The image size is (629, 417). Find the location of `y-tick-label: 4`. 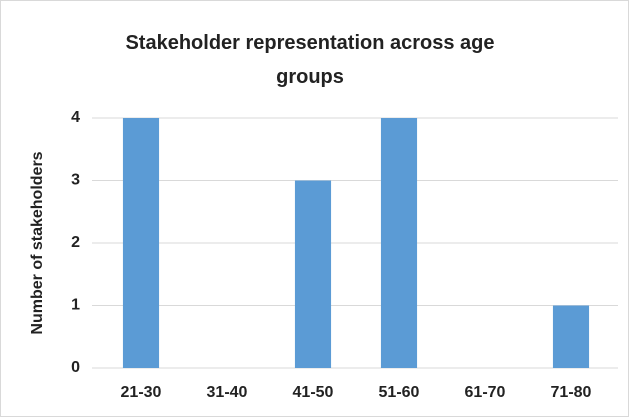

y-tick-label: 4 is located at coordinates (75, 117).